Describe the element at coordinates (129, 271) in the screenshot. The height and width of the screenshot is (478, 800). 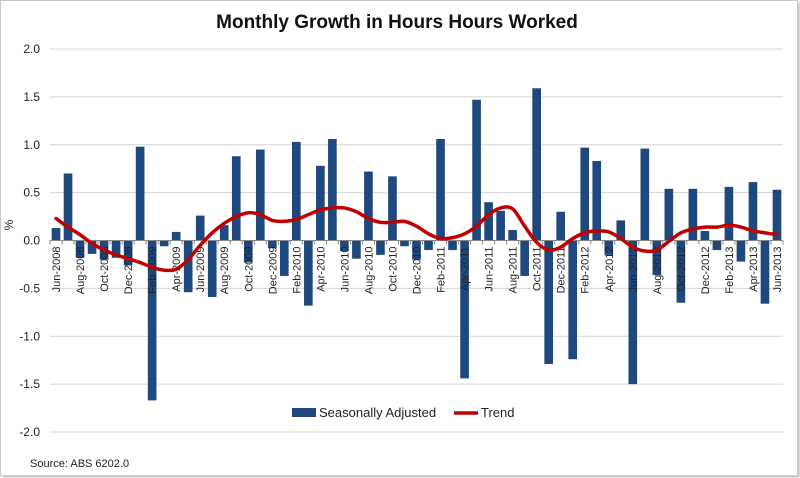
I see `x-tick-label: Dec-2008` at that location.